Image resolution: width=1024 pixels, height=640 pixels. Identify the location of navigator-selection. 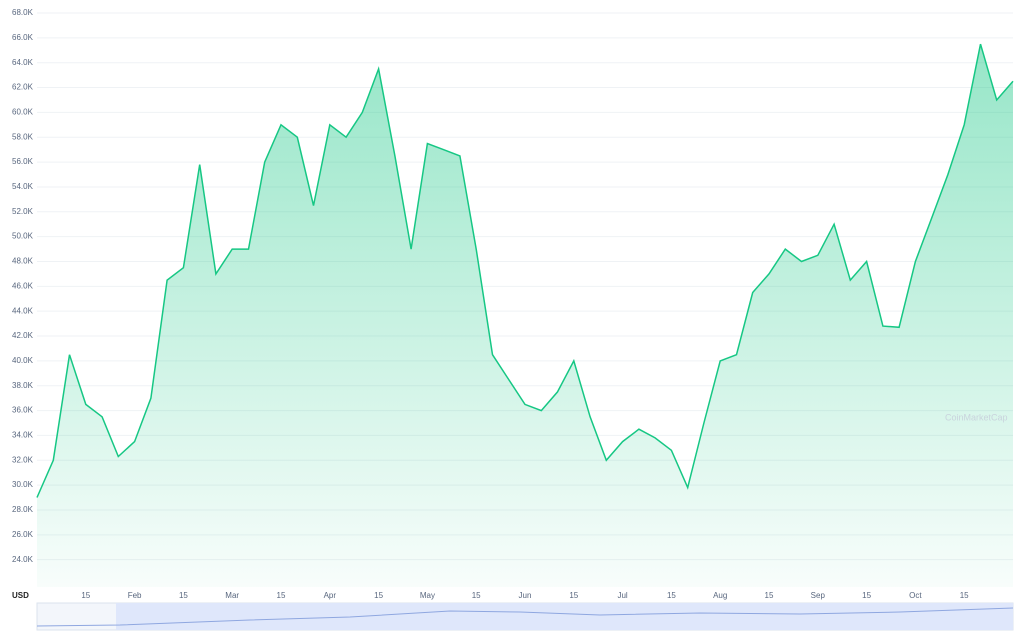
(564, 616).